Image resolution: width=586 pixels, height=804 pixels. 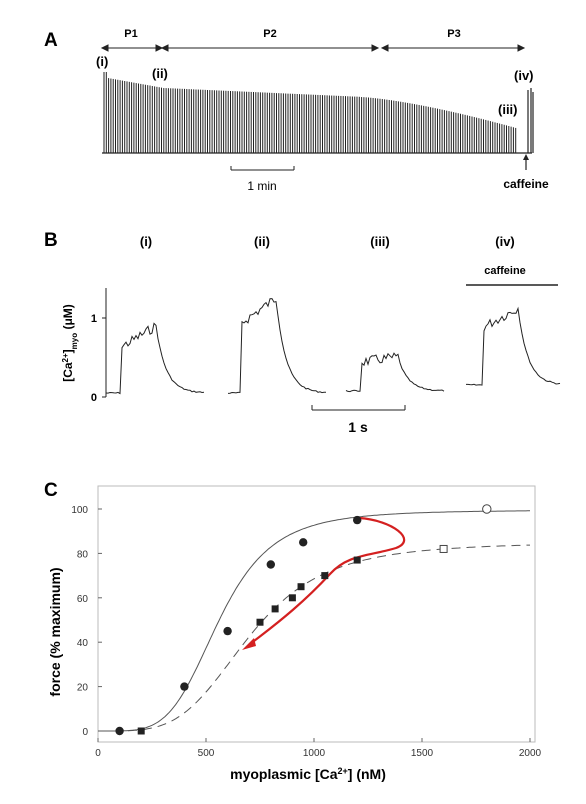 I want to click on time-scale-bar, so click(x=262, y=168).